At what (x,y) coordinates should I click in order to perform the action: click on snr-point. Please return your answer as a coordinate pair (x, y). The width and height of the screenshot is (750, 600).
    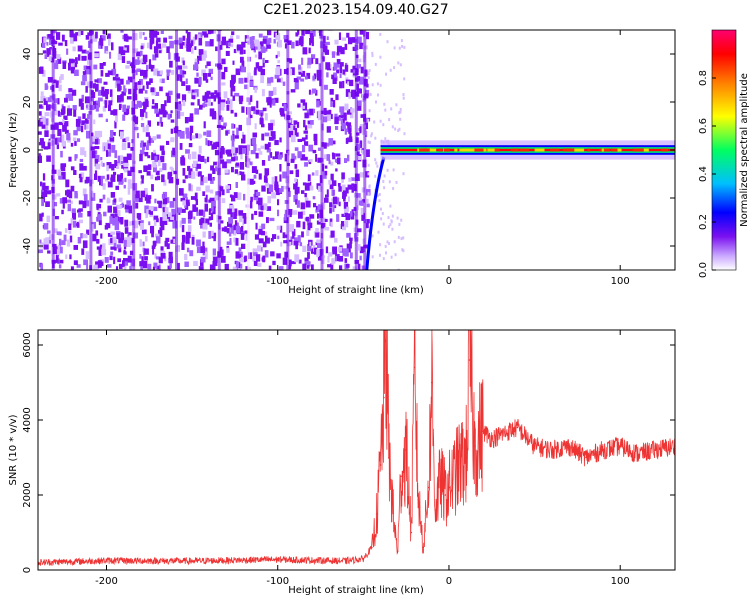
    Looking at the image, I should click on (380, 465).